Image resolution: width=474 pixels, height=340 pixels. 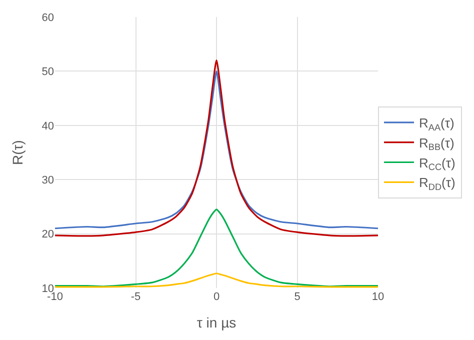 What do you see at coordinates (17, 152) in the screenshot?
I see `y-axis-title: R(τ)` at bounding box center [17, 152].